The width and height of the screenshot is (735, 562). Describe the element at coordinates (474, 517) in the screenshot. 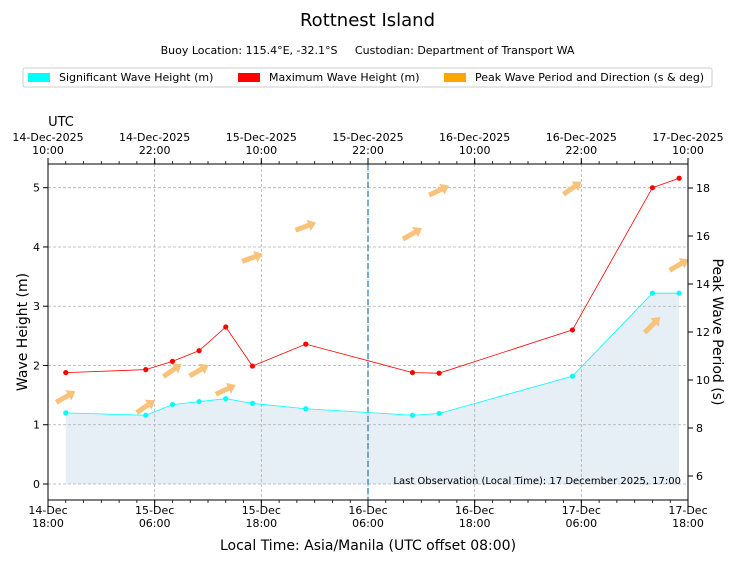

I see `x-tick-label: 16-Dec 18:00` at that location.